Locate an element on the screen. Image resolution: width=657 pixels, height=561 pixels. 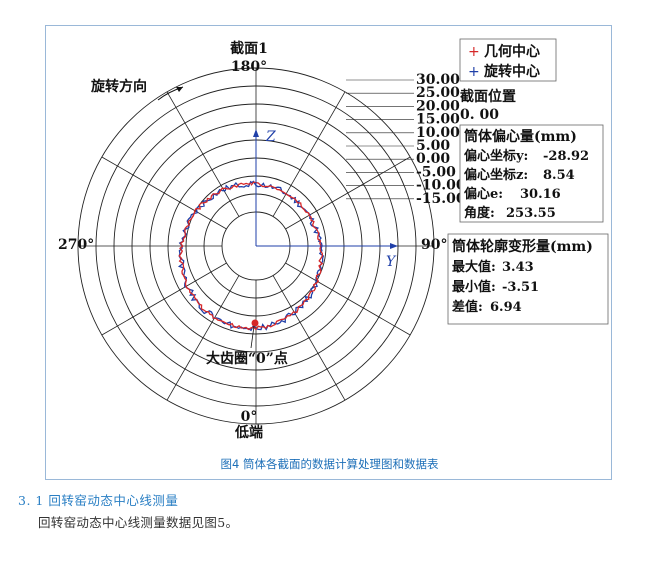
section-position-label: 截面位置 is located at coordinates (488, 96).